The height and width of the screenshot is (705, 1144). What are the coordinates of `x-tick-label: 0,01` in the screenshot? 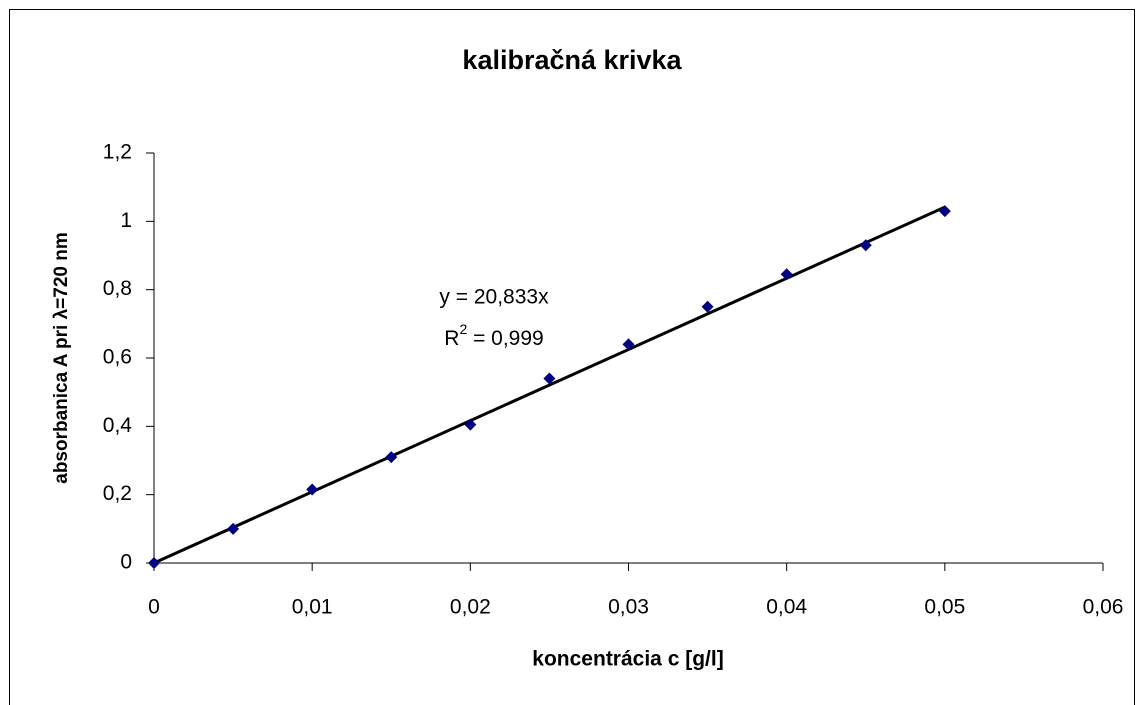 It's located at (312, 607).